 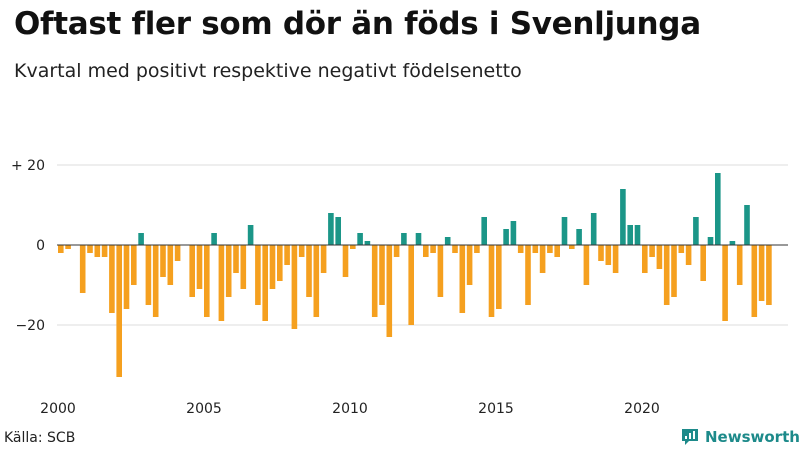 I want to click on y-tick-label: 0, so click(x=40, y=246).